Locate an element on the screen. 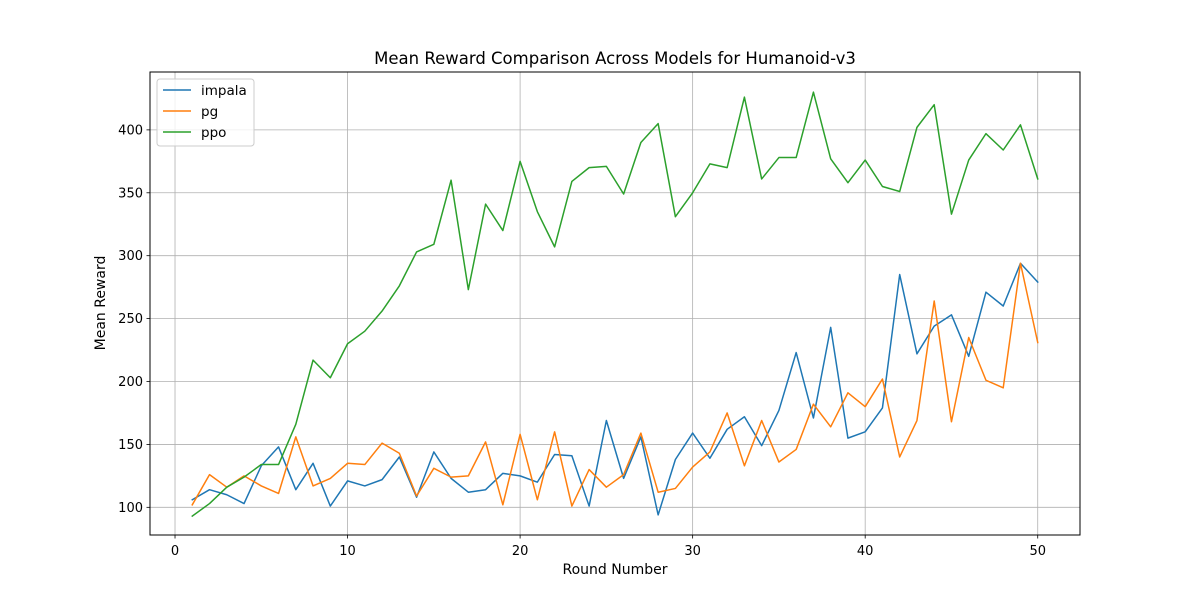  x-axis-label: Round Number is located at coordinates (615, 570).